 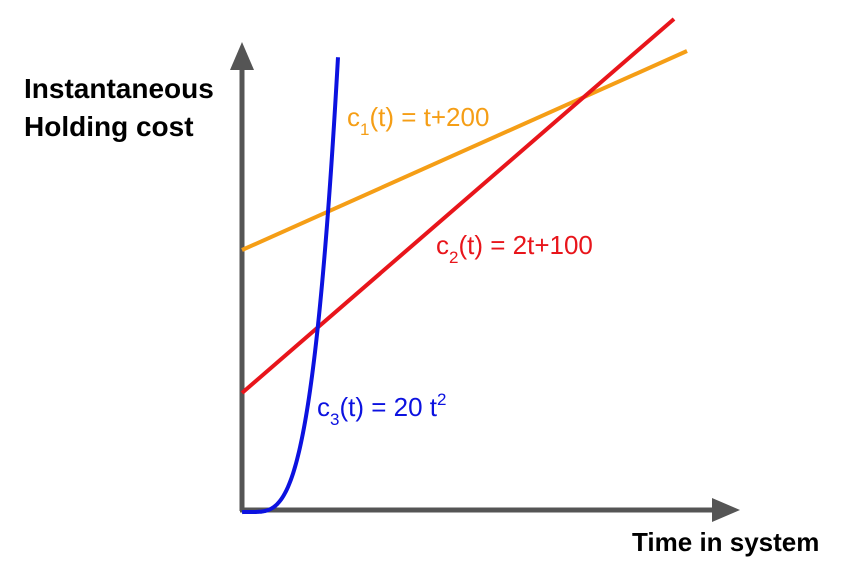 I want to click on formula: (t) = t+200, so click(x=429, y=117).